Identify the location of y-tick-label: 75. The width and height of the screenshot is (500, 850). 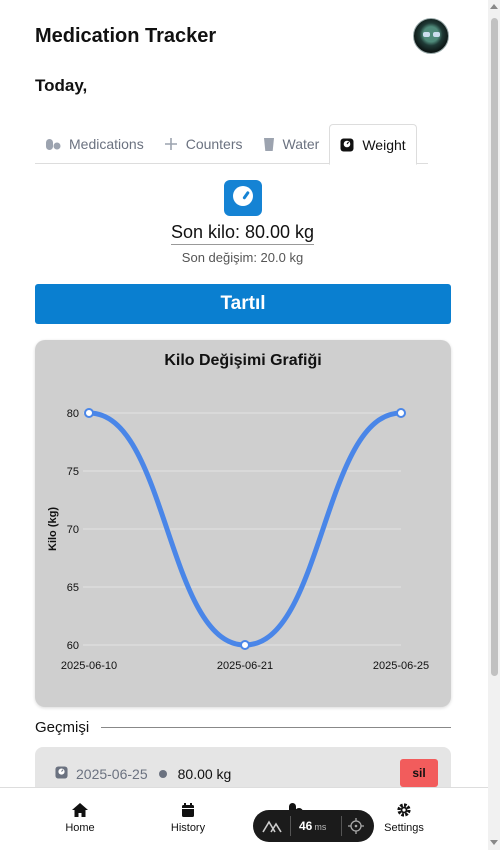
(73, 472).